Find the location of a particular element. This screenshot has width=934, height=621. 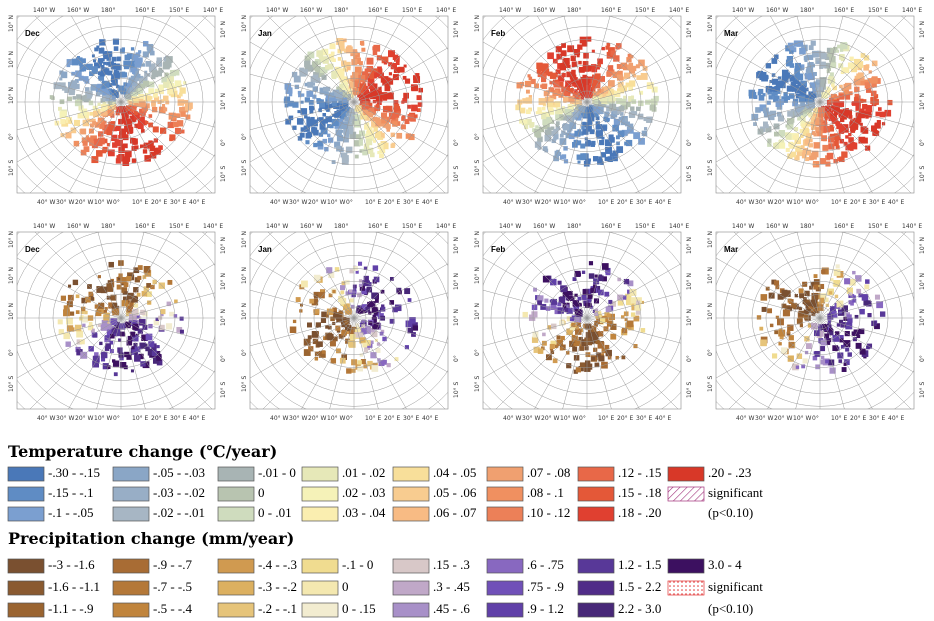

legend-label: .3 - .45 is located at coordinates (451, 586).